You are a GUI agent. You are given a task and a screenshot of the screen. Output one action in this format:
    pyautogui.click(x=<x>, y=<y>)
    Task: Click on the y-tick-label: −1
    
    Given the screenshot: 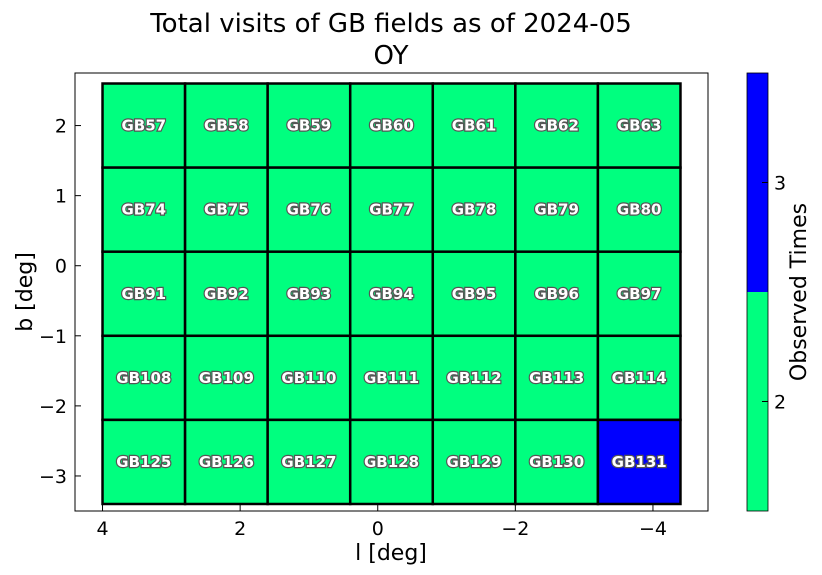 What is the action you would take?
    pyautogui.click(x=53, y=337)
    